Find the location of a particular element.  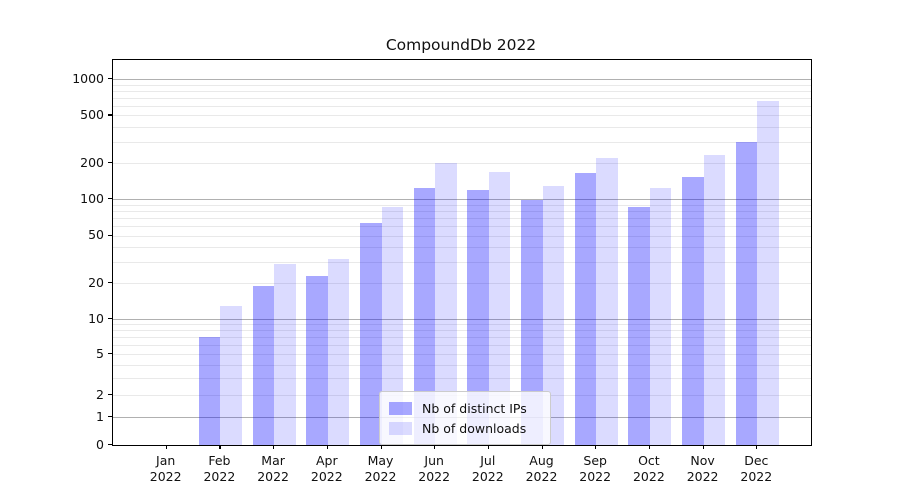

bar-downloads-jun is located at coordinates (446, 304).